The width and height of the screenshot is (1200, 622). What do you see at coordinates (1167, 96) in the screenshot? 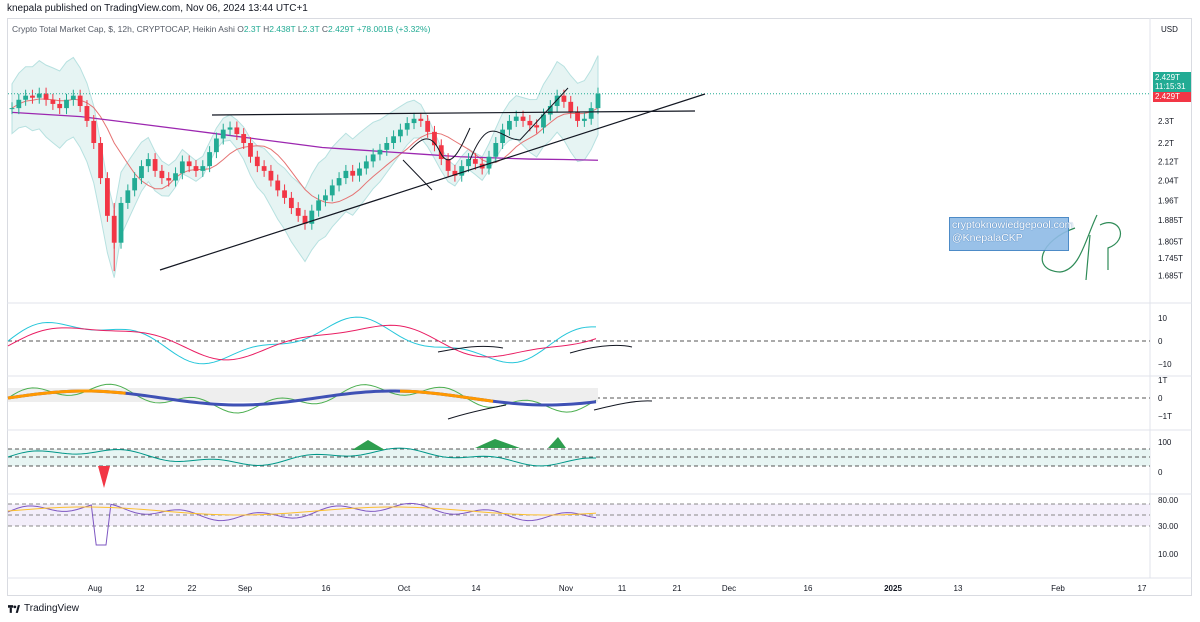
I see `ma-price-value: 2.429T` at bounding box center [1167, 96].